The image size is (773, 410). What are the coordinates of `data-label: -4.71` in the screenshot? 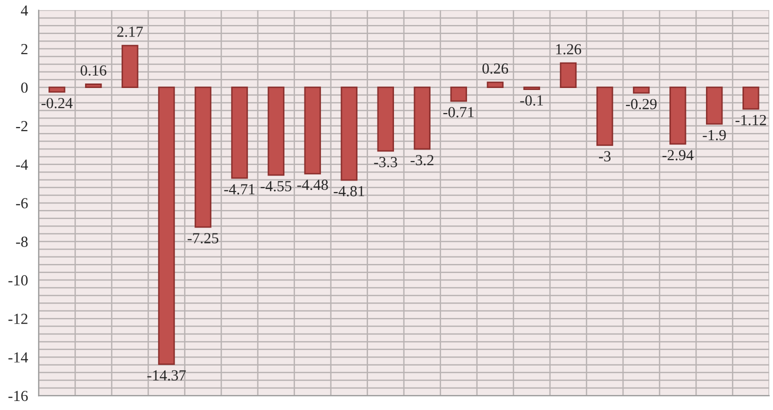 It's located at (239, 189).